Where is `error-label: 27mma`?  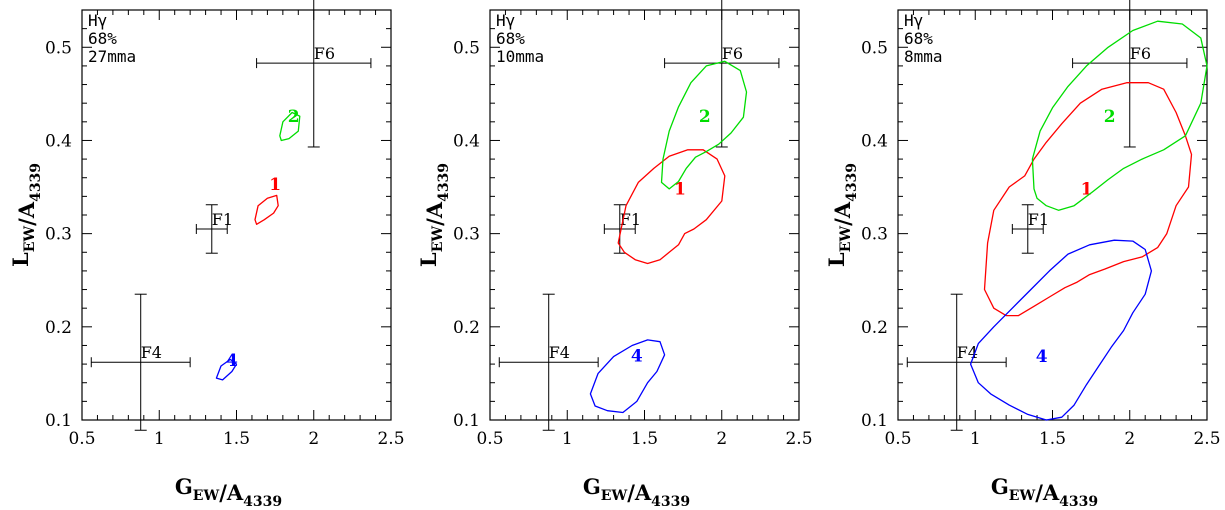 error-label: 27mma is located at coordinates (112, 56).